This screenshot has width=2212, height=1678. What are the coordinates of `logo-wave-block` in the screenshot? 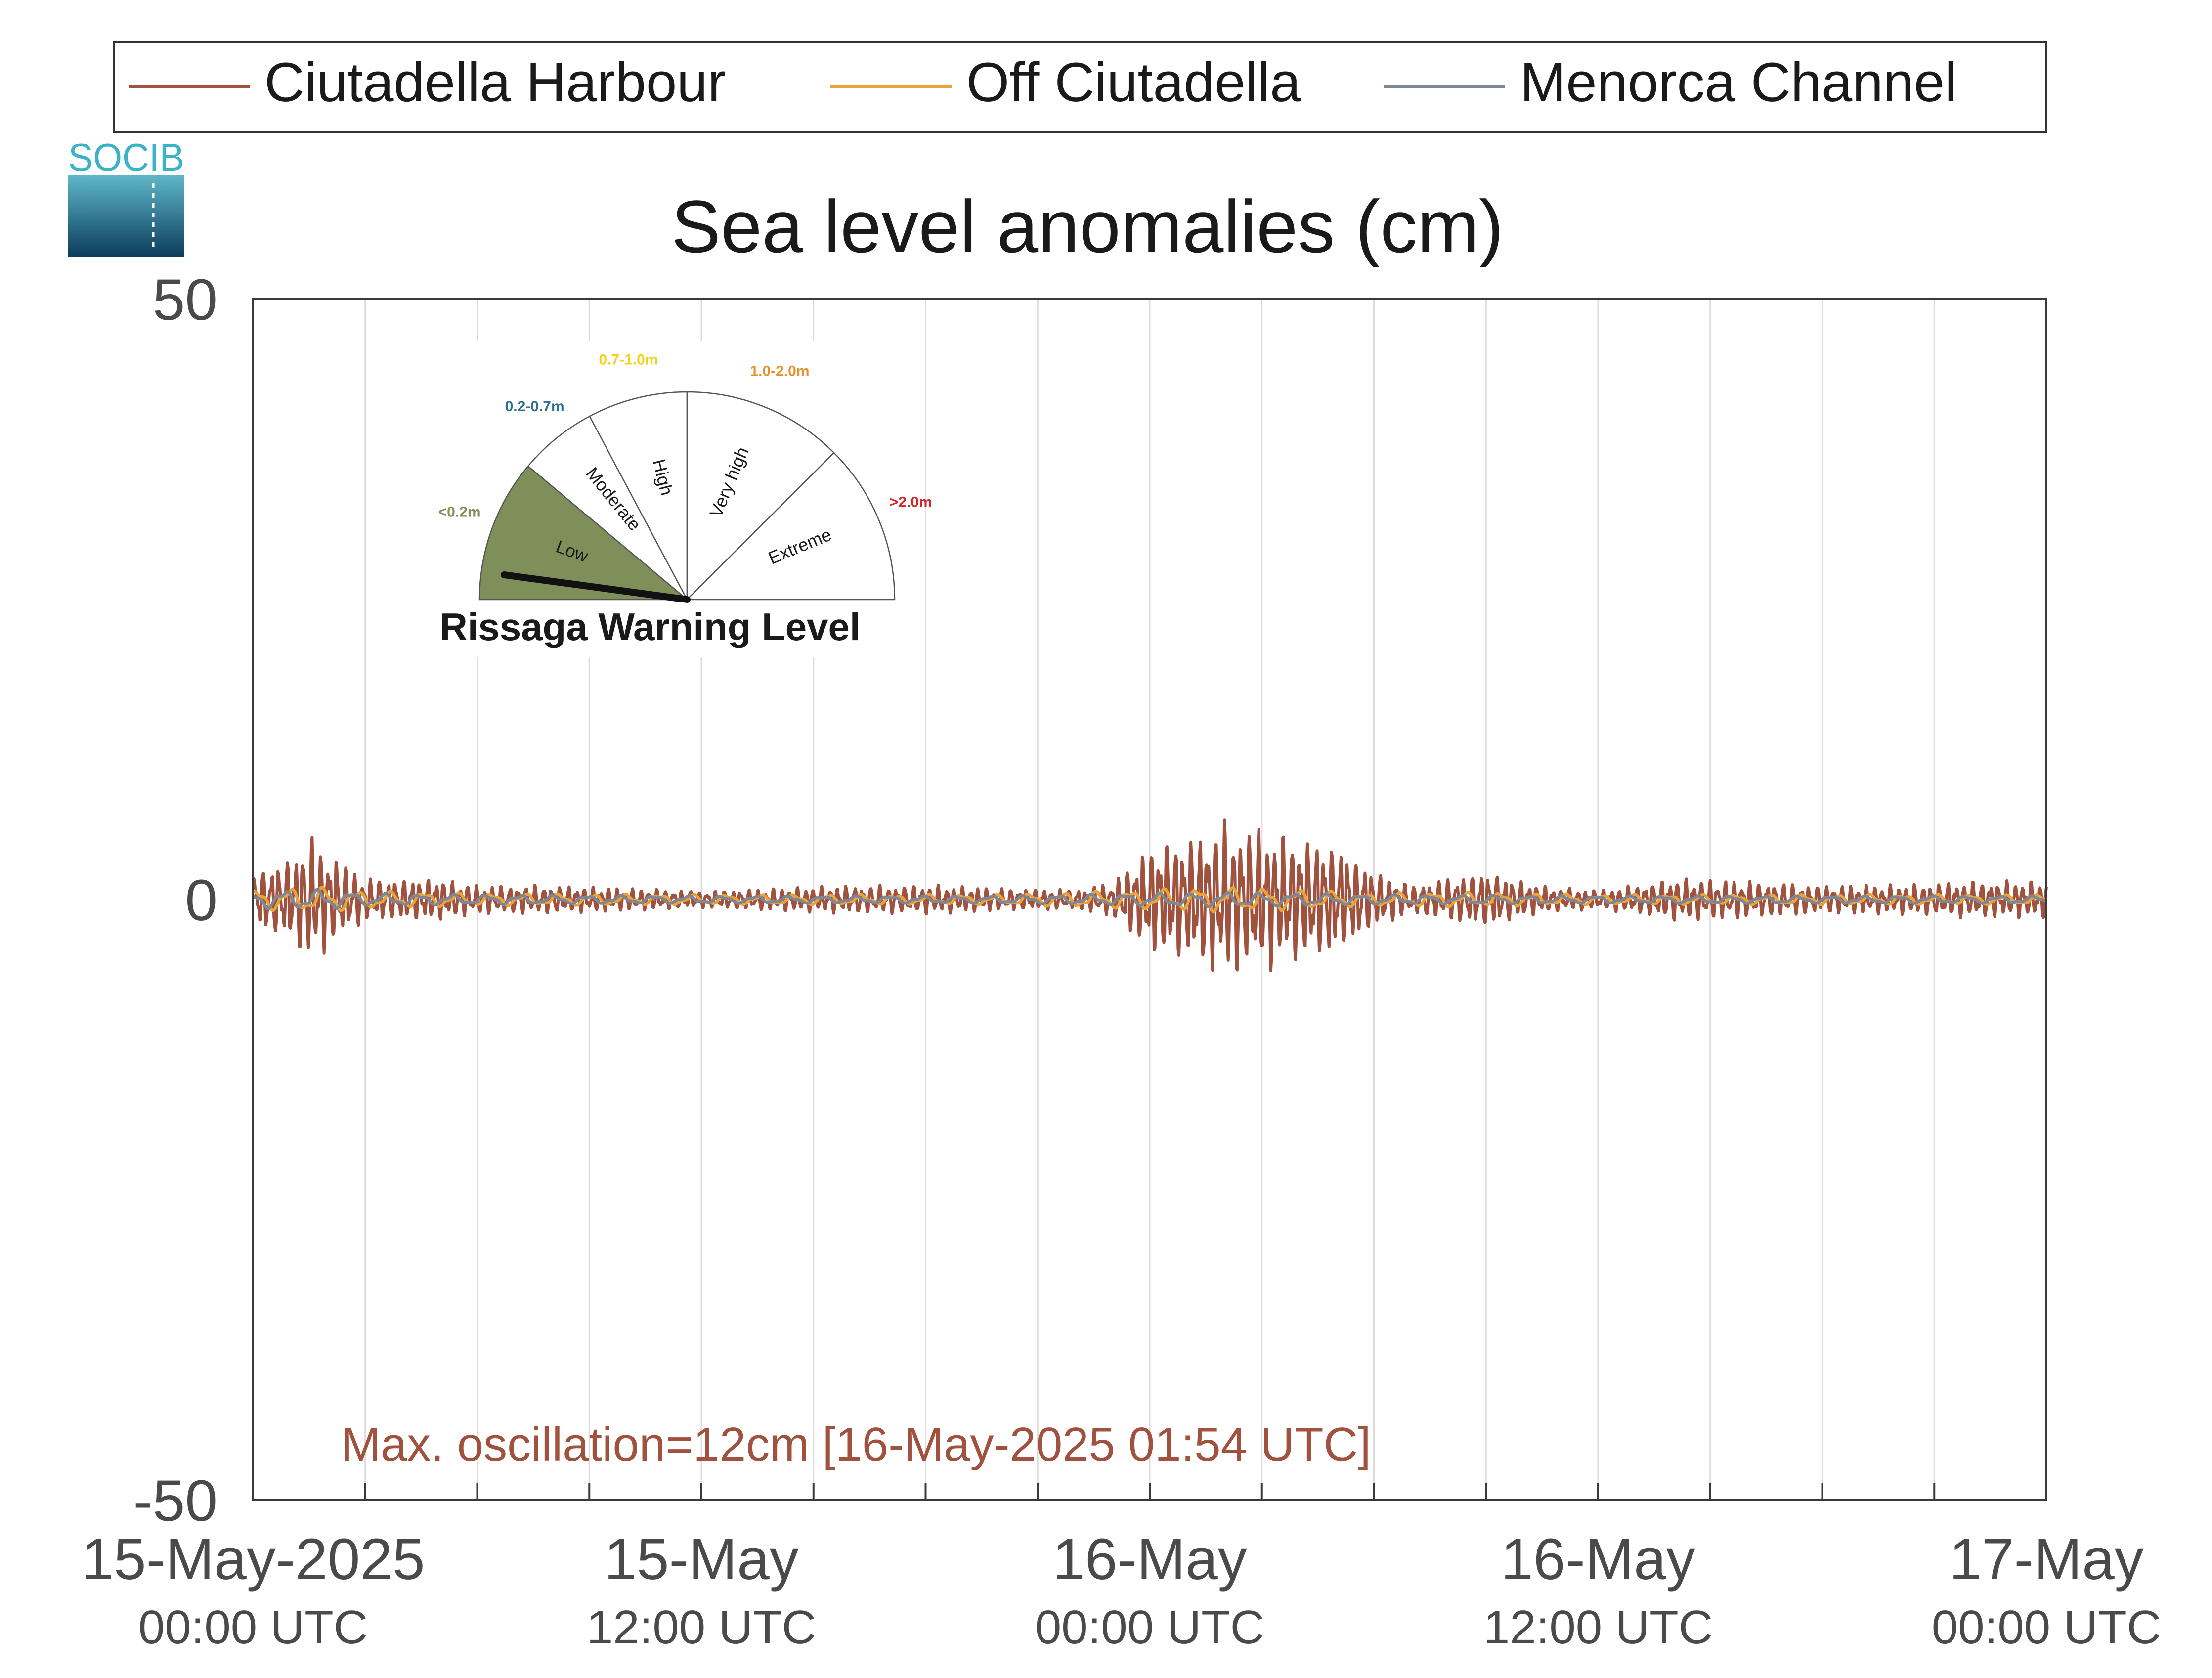 It's located at (126, 216).